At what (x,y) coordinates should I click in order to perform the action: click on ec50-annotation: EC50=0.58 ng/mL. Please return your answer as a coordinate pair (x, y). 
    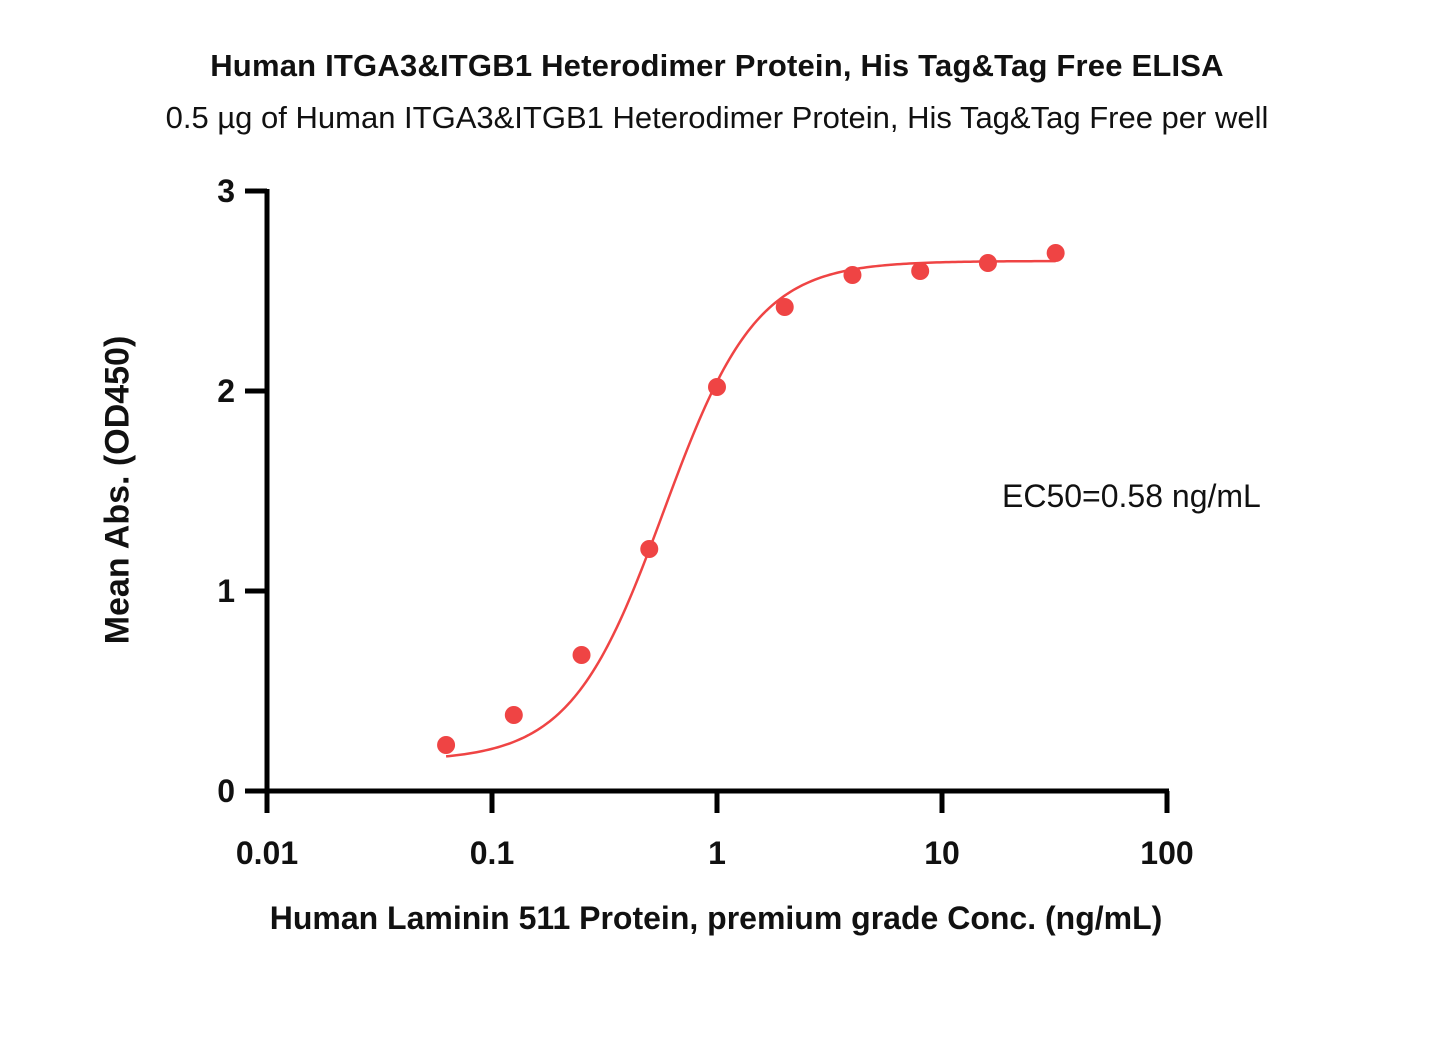
    Looking at the image, I should click on (1131, 496).